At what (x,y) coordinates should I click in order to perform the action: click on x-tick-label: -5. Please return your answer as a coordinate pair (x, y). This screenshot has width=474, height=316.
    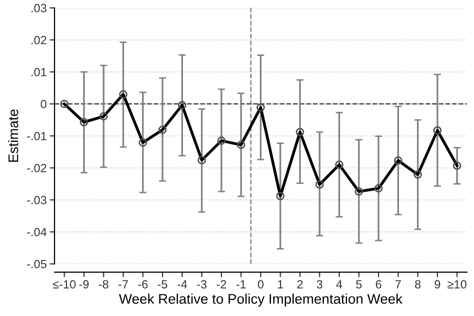
    Looking at the image, I should click on (163, 284).